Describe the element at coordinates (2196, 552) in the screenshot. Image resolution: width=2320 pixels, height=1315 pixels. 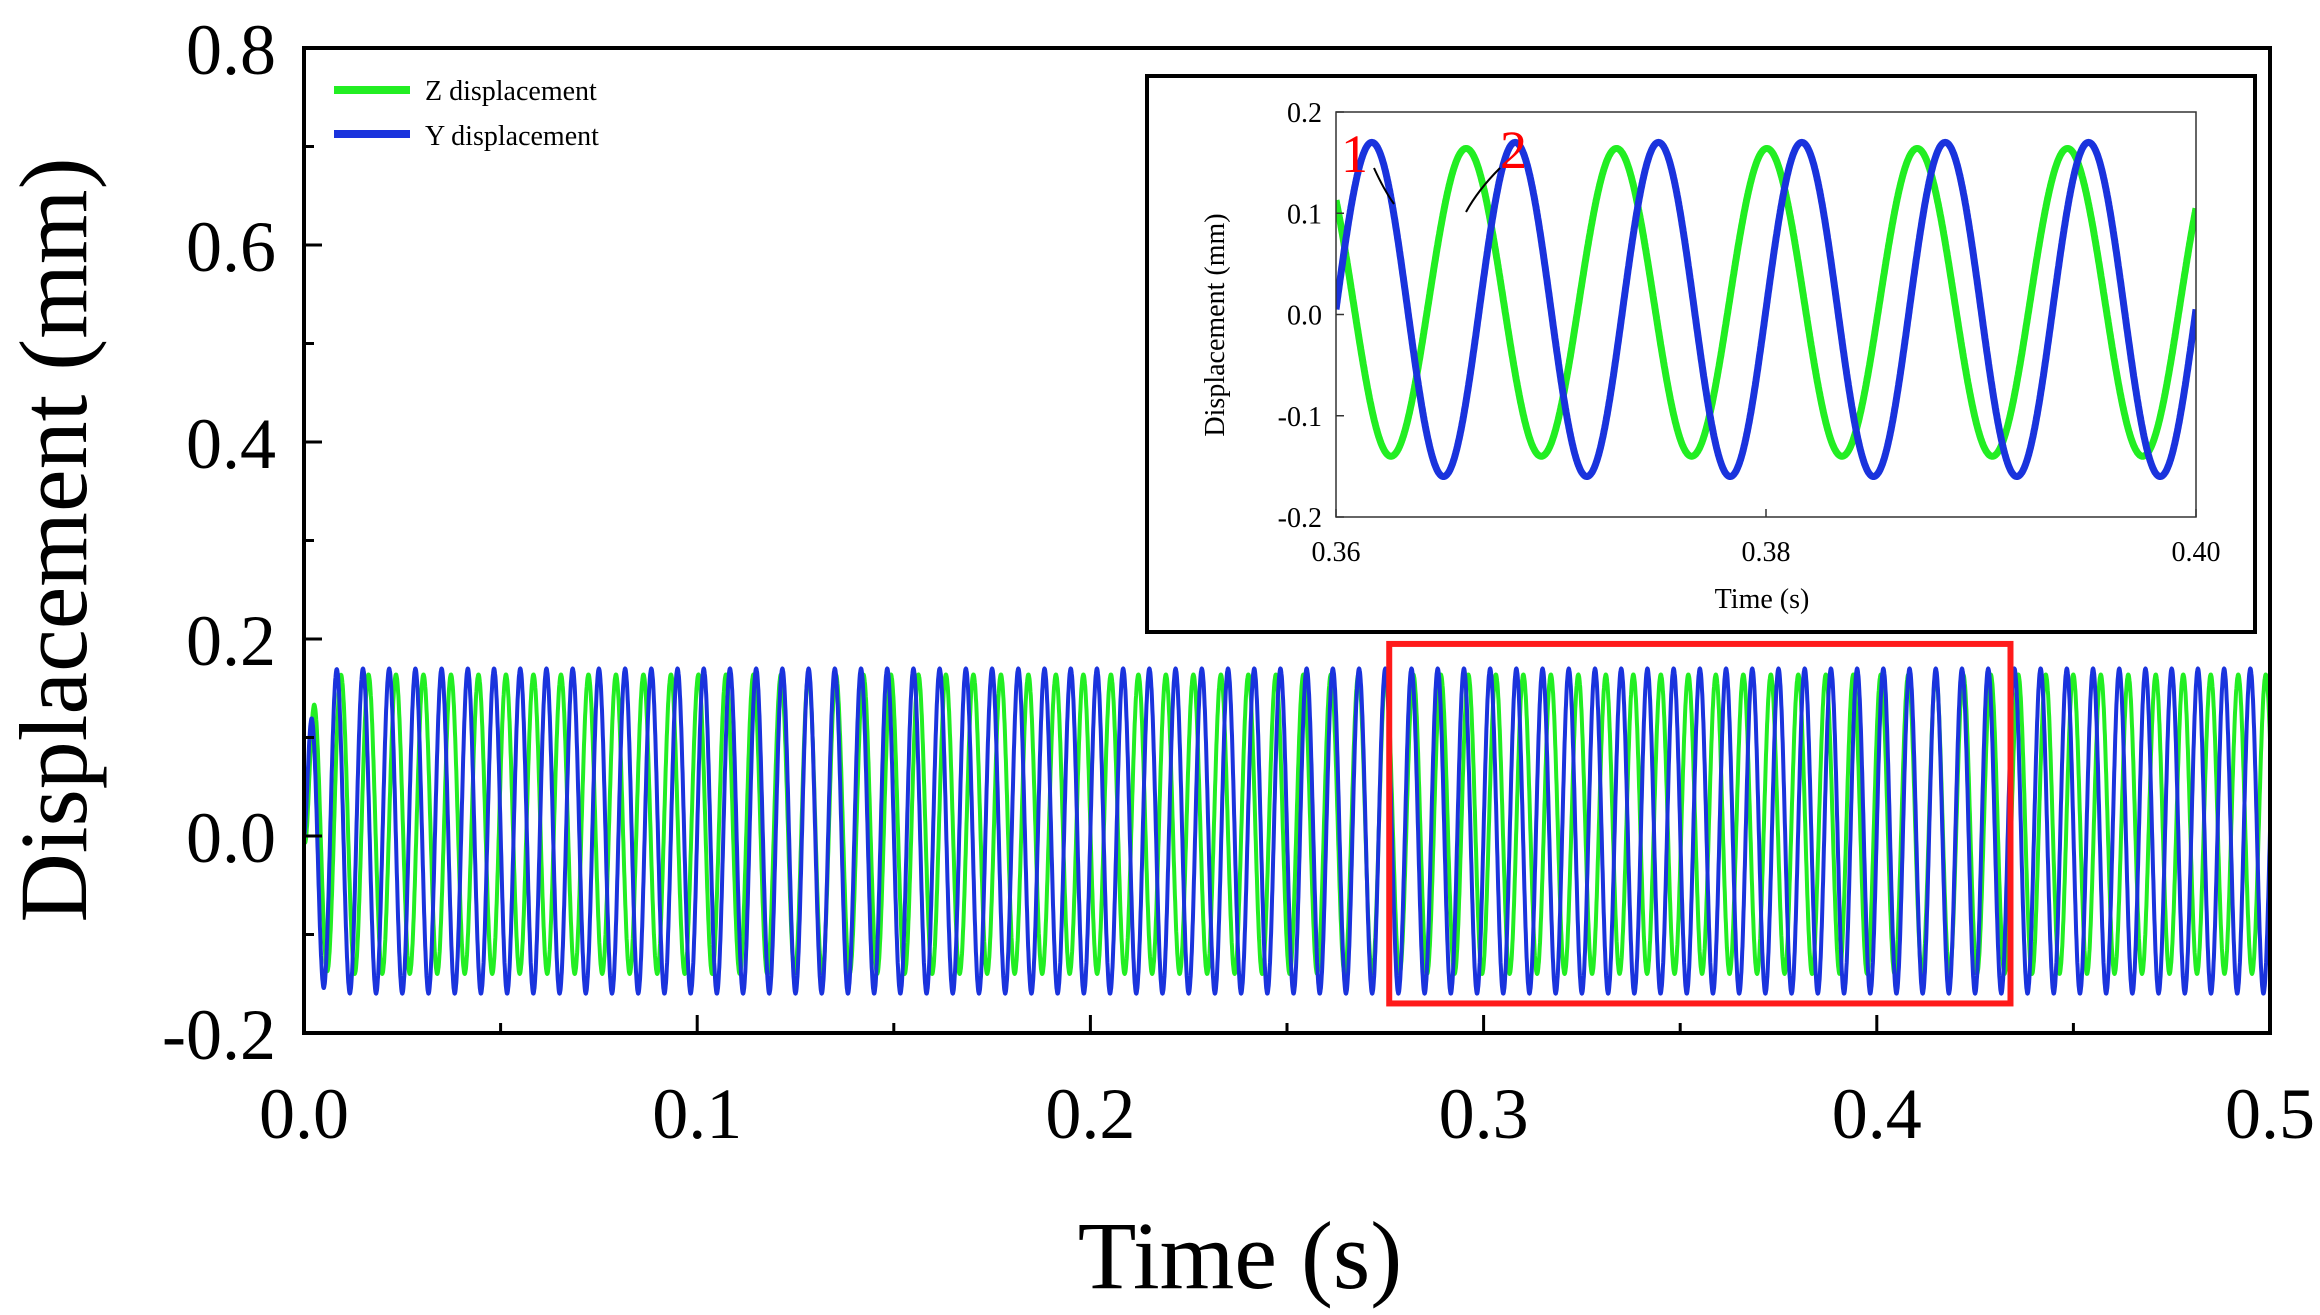
I see `inset-x-tick-label: 0.40` at that location.